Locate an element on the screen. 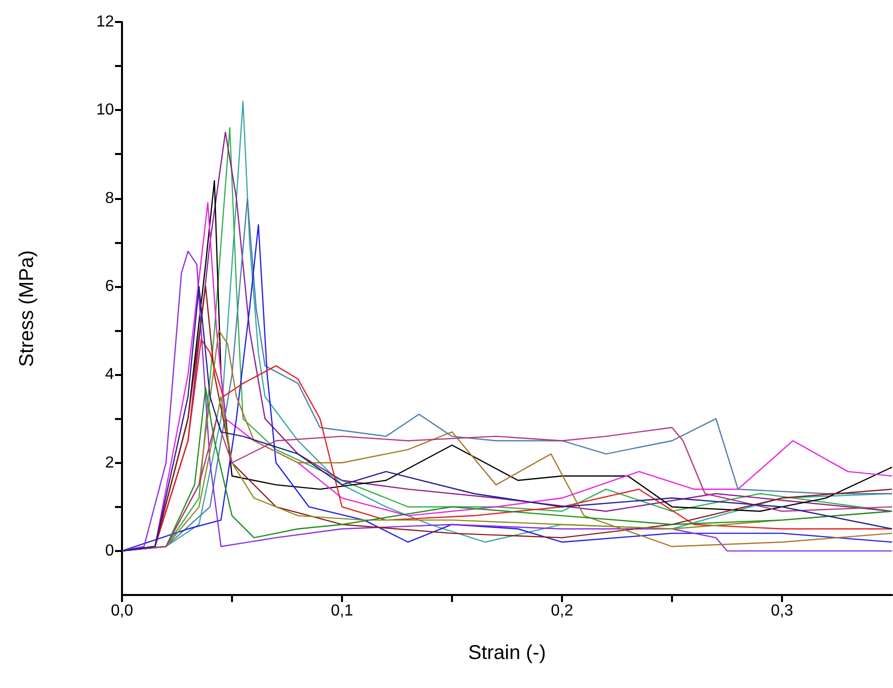  y-tick-label: 12 is located at coordinates (105, 22).